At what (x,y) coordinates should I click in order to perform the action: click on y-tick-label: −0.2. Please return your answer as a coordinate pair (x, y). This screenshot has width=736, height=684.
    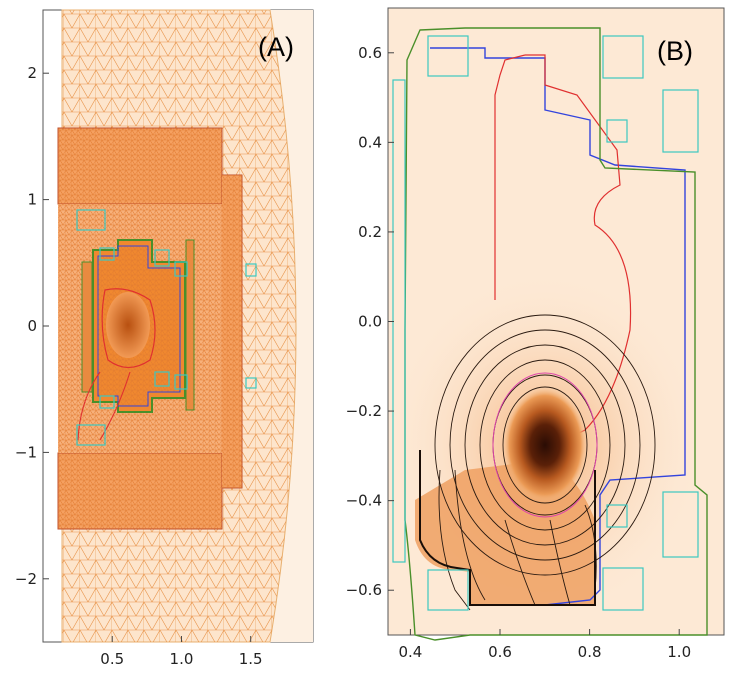
    Looking at the image, I should click on (364, 411).